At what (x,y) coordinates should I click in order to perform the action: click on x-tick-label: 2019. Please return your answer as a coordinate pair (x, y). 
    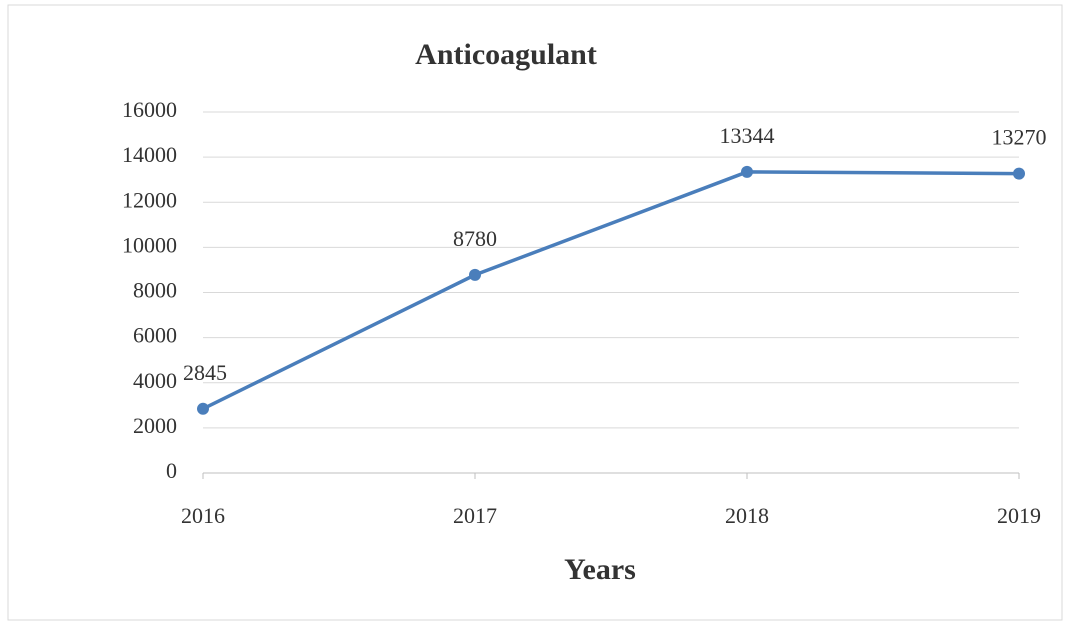
    Looking at the image, I should click on (1019, 515).